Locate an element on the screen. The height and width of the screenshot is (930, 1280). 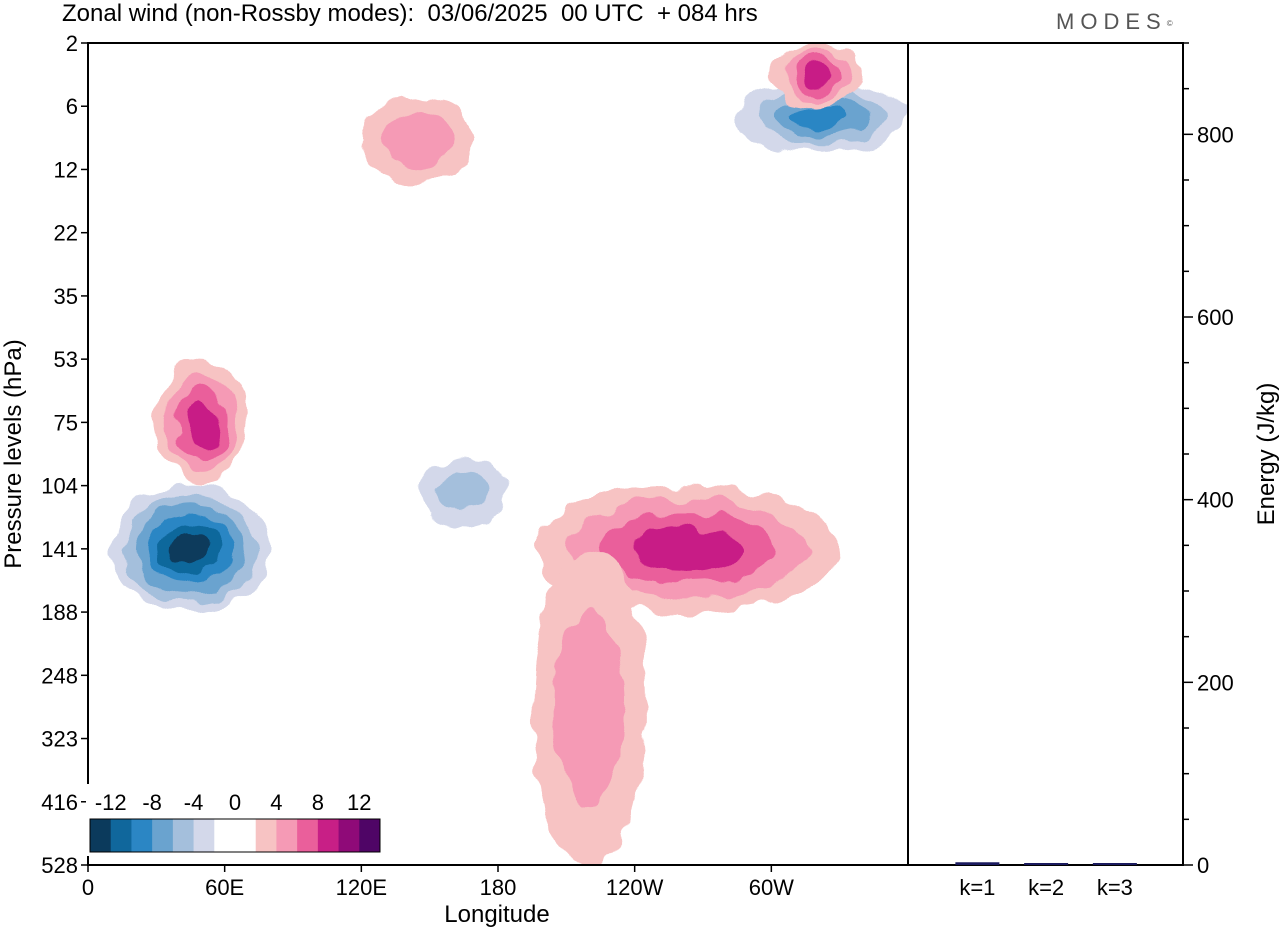
y-tick-label: 323 is located at coordinates (59, 739).